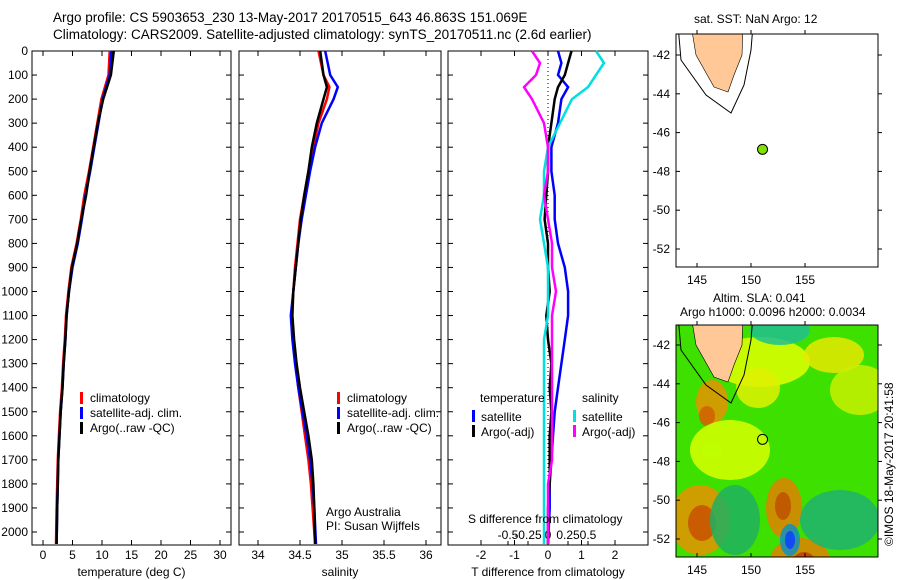  What do you see at coordinates (540, 297) in the screenshot?
I see `profile-line-argo--adj-` at bounding box center [540, 297].